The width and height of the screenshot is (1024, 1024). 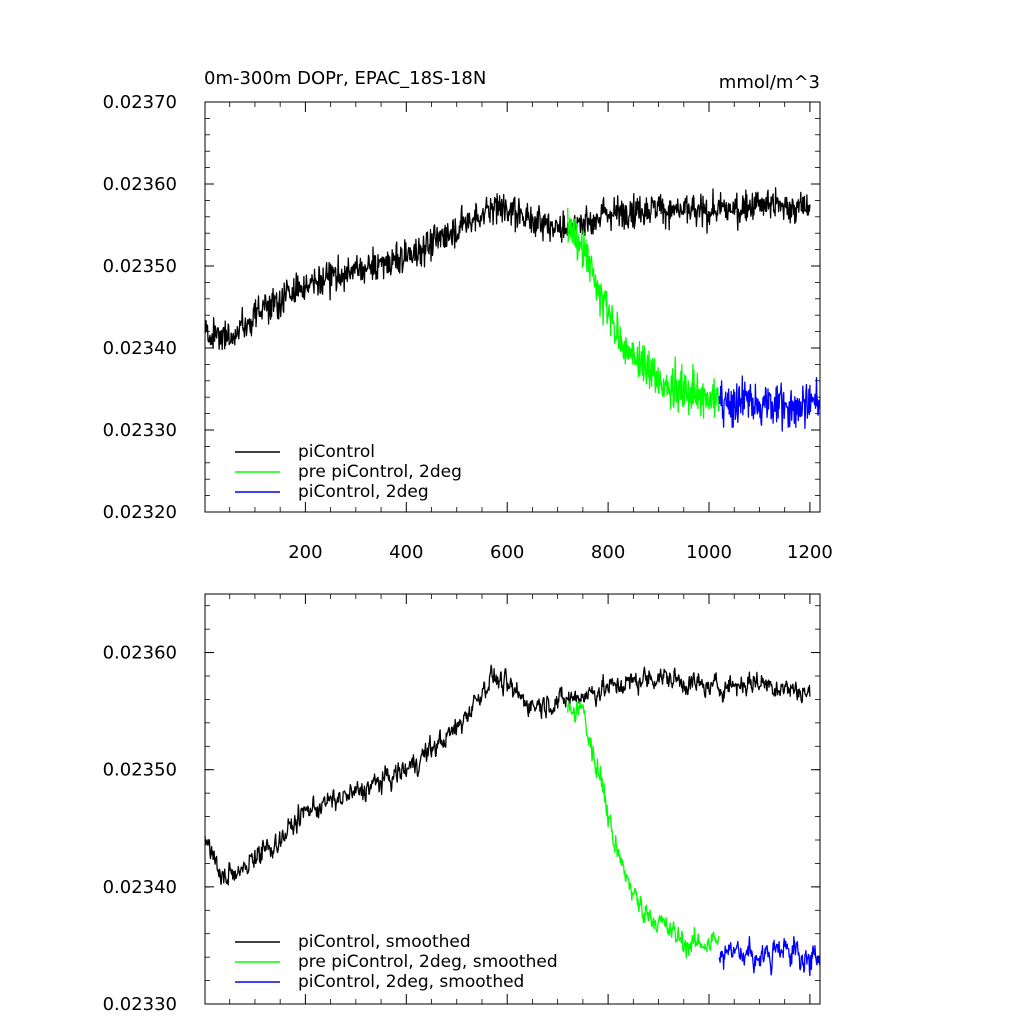 I want to click on x-tick-label: 600, so click(x=507, y=552).